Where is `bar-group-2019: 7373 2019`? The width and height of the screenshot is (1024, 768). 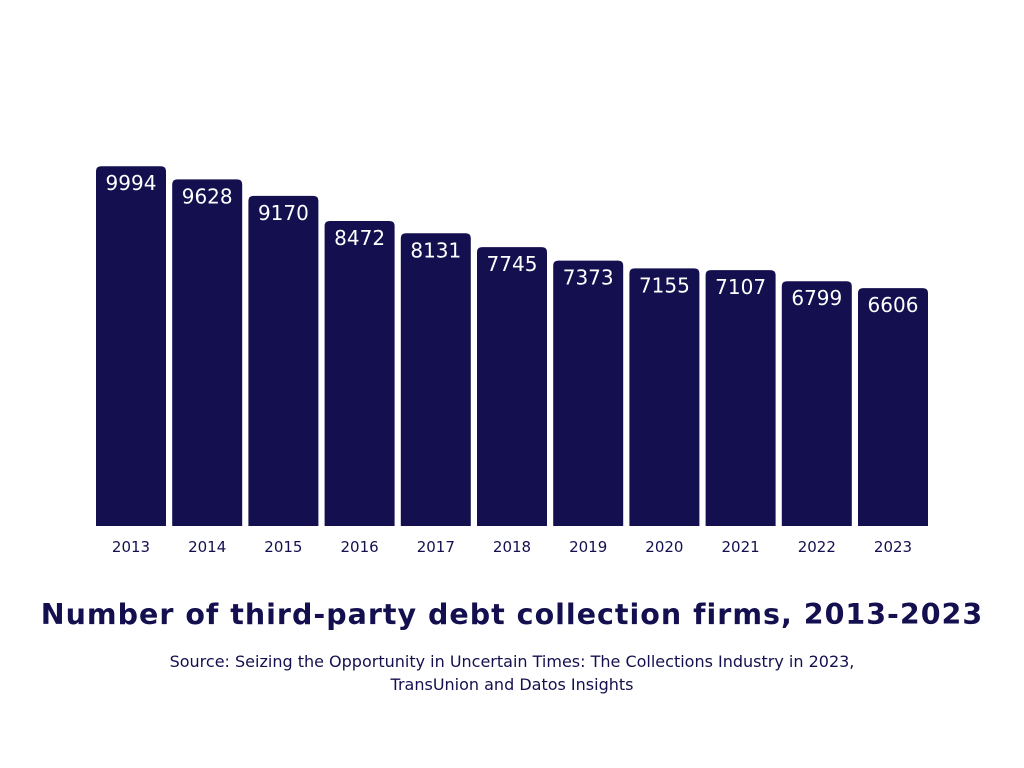 bar-group-2019: 7373 2019 is located at coordinates (588, 408).